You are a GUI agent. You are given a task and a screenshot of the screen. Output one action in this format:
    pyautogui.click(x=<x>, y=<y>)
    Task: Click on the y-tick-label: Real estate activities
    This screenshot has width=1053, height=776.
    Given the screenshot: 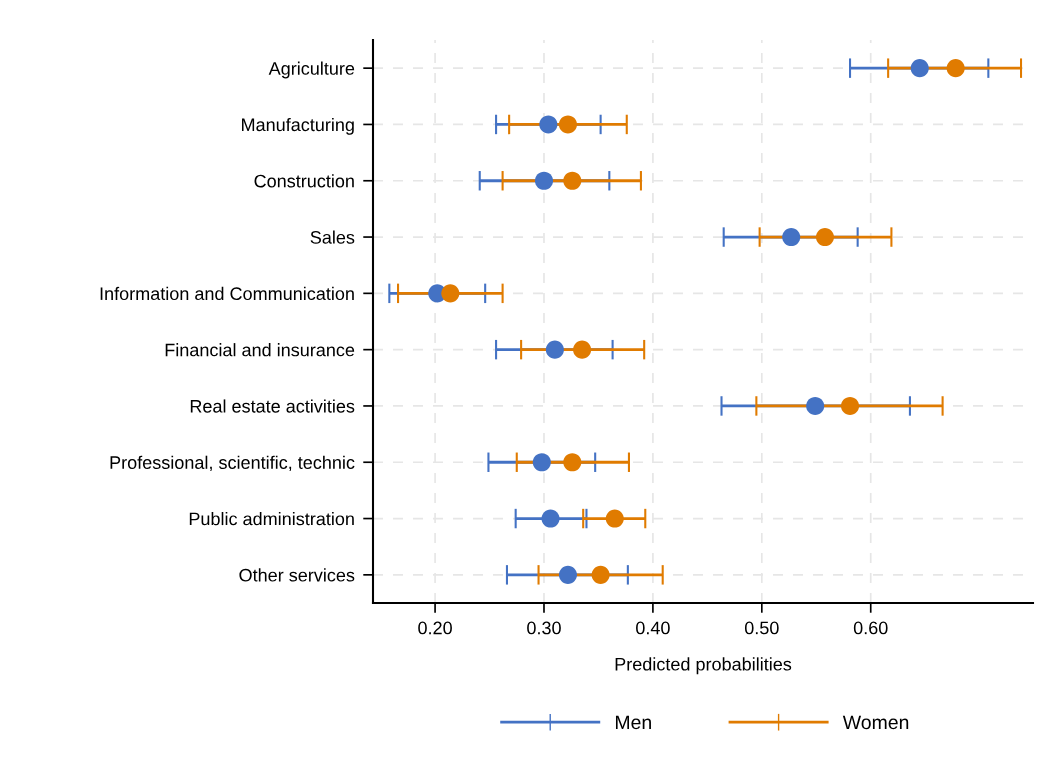 What is the action you would take?
    pyautogui.click(x=272, y=406)
    